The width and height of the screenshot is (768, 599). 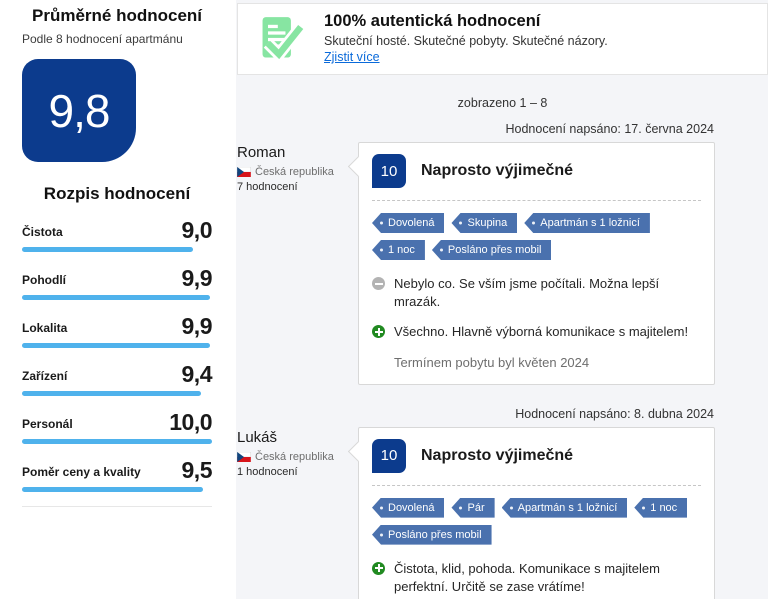 I want to click on breakdown-title: Rozpis hodnocení, so click(x=117, y=193).